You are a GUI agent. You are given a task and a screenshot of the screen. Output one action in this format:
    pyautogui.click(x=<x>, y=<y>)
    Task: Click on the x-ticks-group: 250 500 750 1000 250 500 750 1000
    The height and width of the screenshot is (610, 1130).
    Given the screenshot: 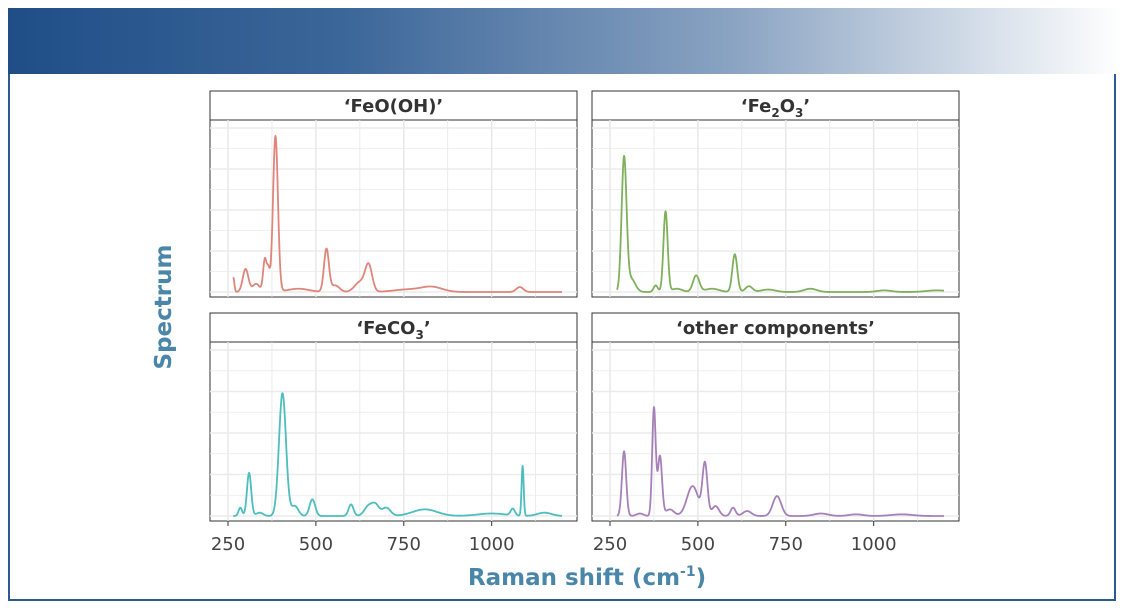 What is the action you would take?
    pyautogui.click(x=554, y=538)
    